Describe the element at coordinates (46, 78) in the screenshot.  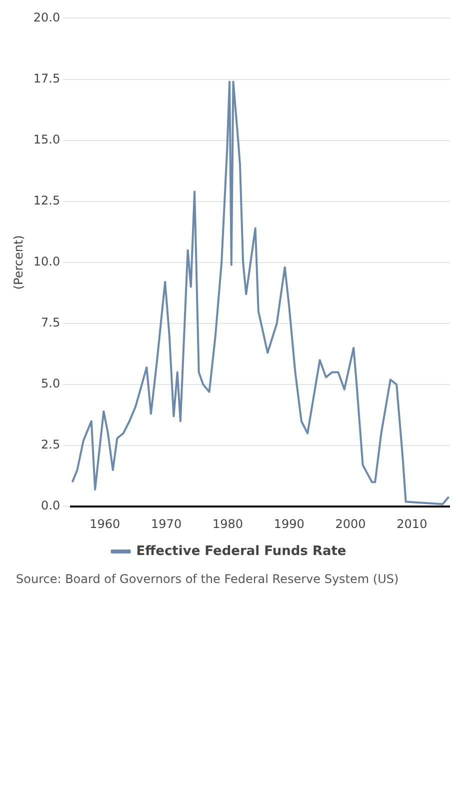
I see `y-tick-label: 17.5` at that location.